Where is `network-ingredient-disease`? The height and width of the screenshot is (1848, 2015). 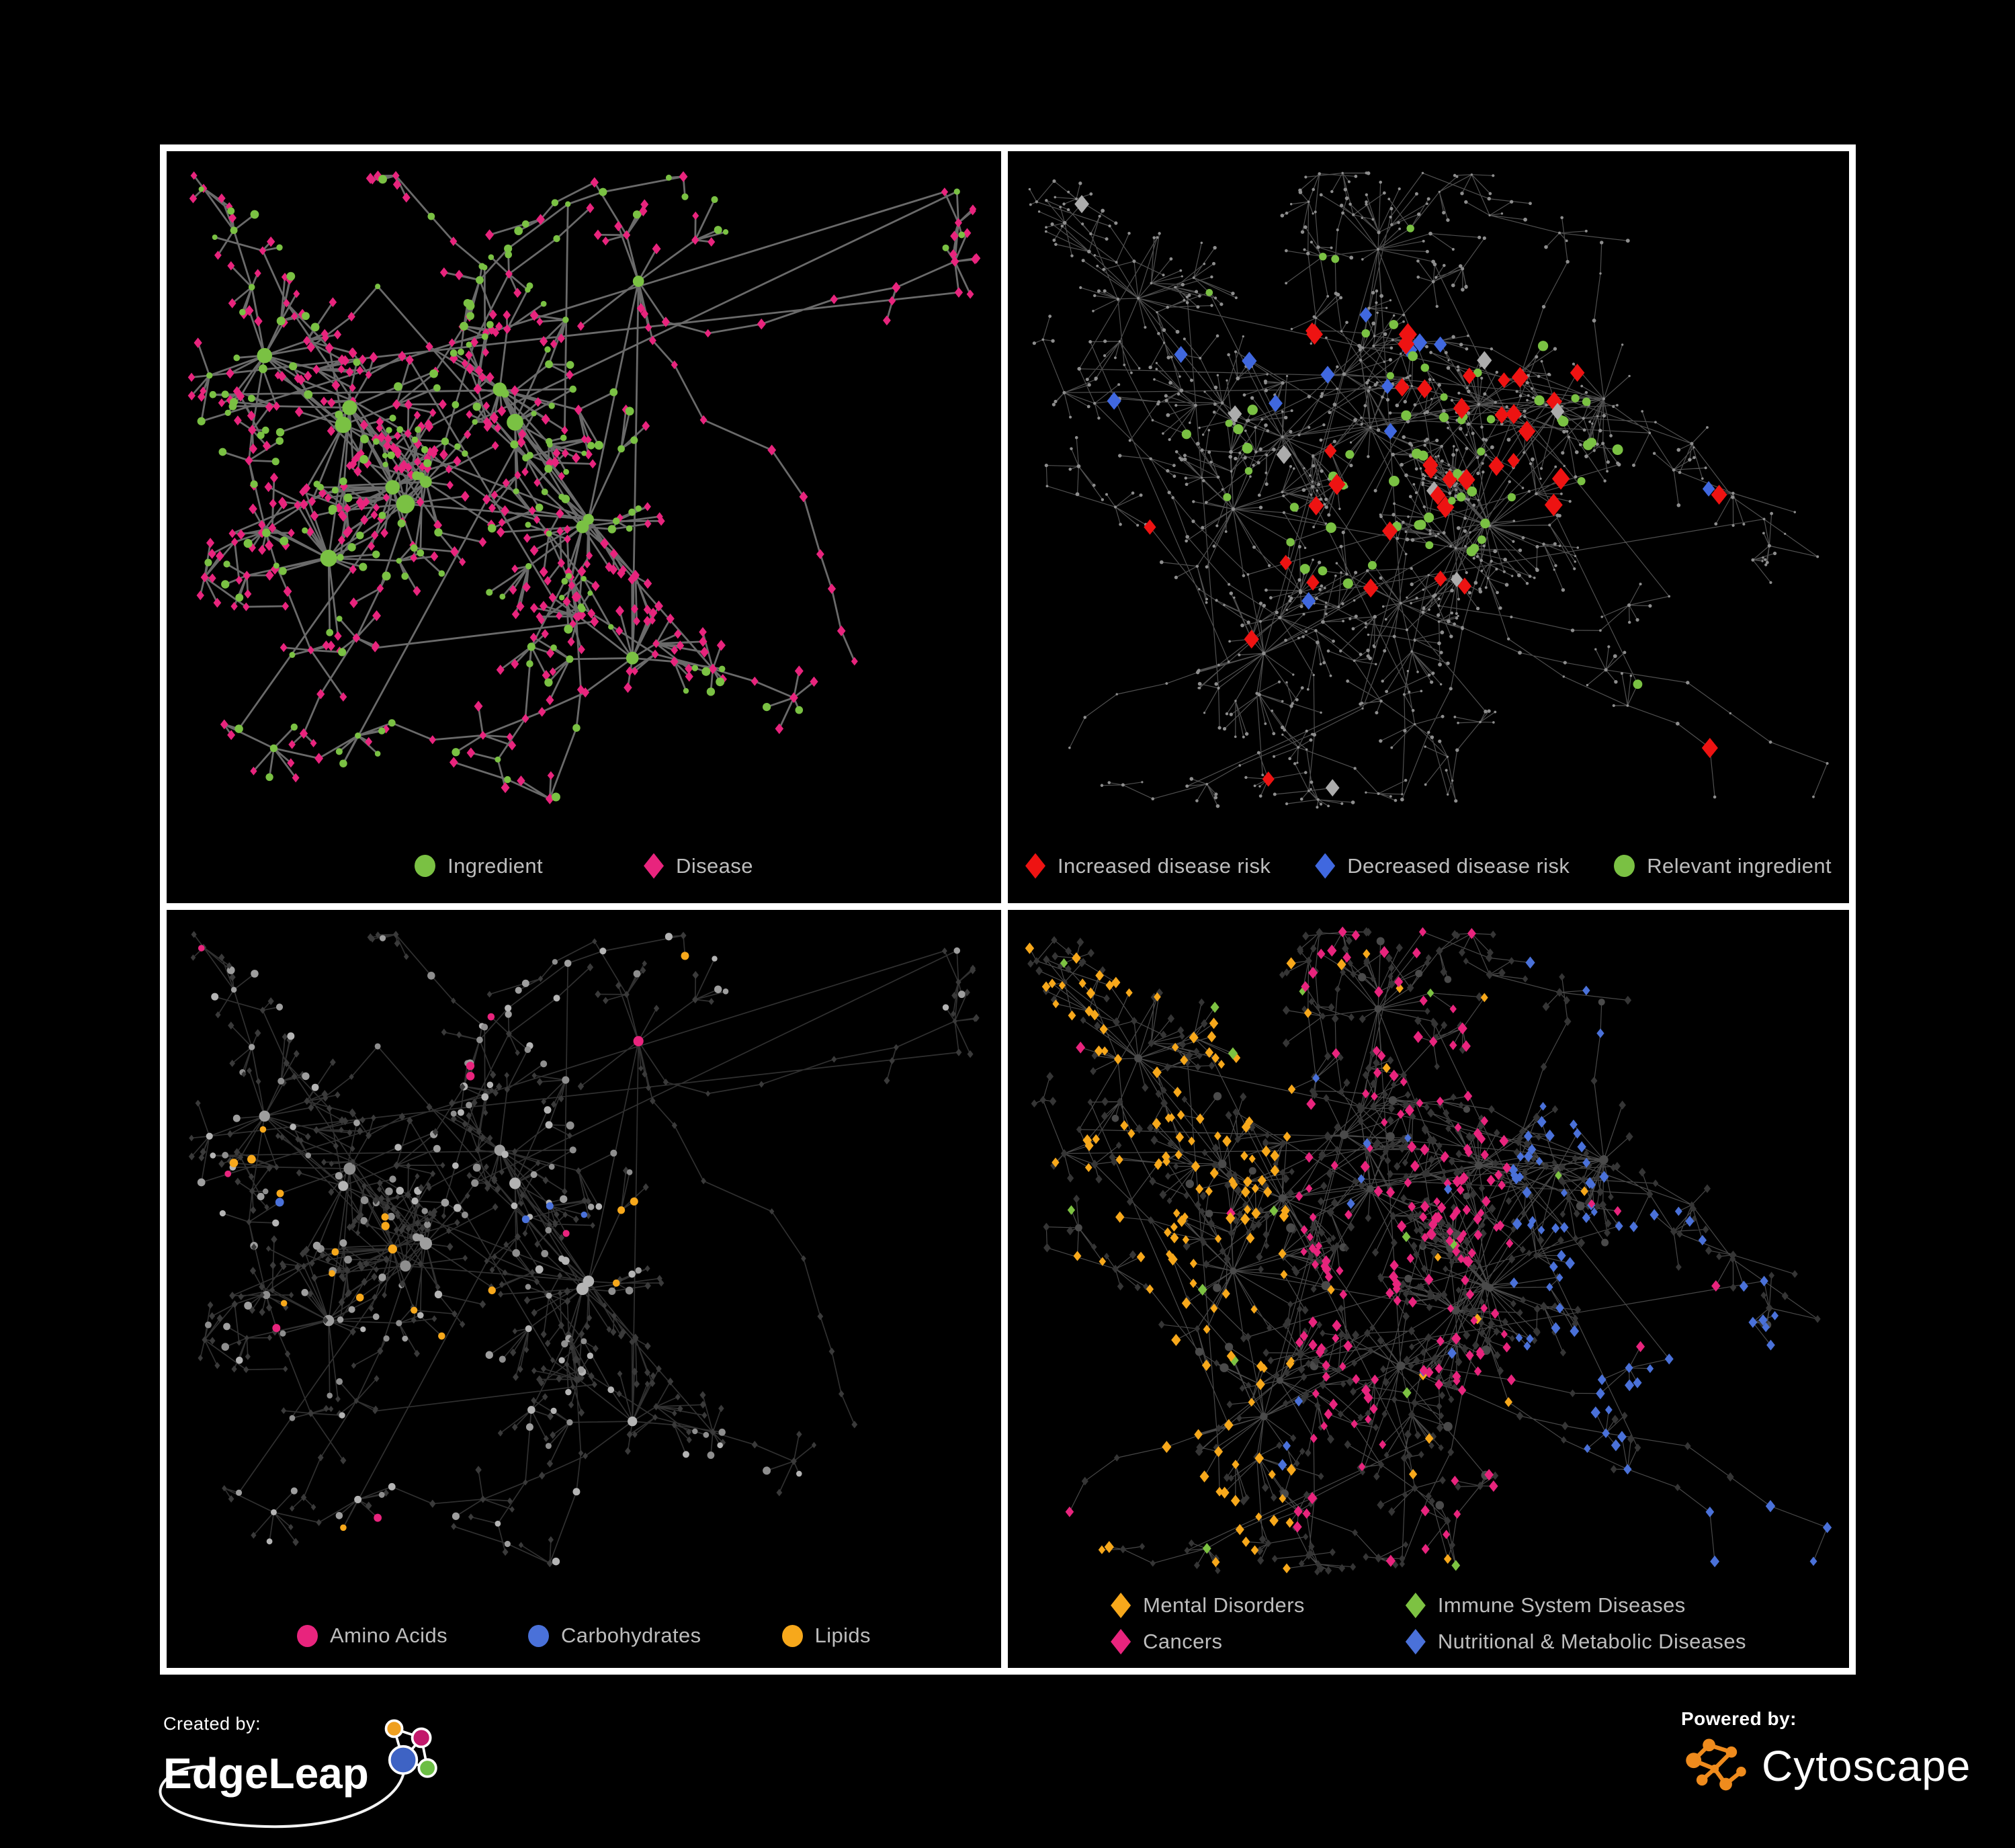
network-ingredient-disease is located at coordinates (584, 487).